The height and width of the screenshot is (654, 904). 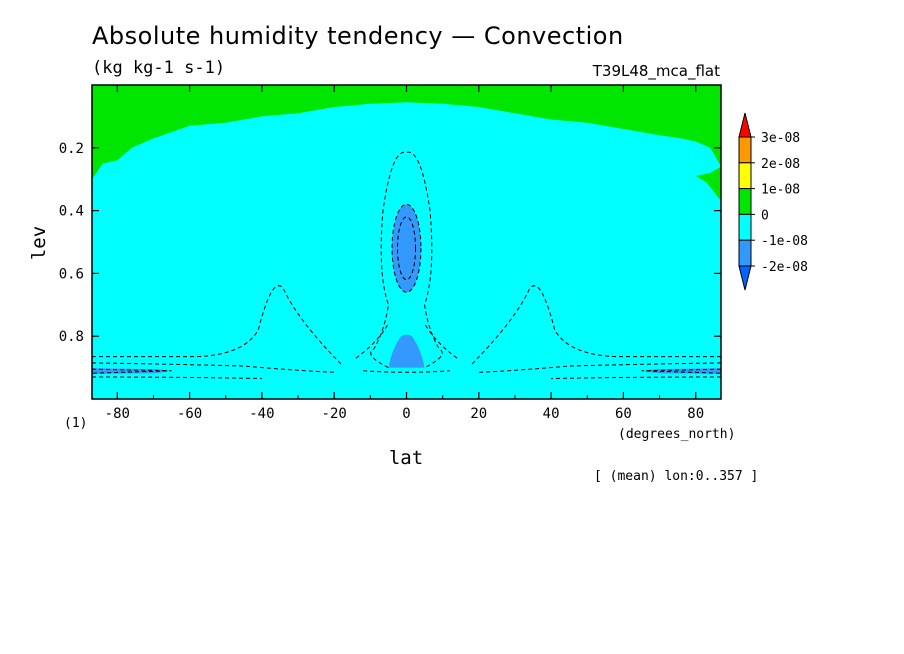 I want to click on y-tick-label: 0.6, so click(x=71, y=274).